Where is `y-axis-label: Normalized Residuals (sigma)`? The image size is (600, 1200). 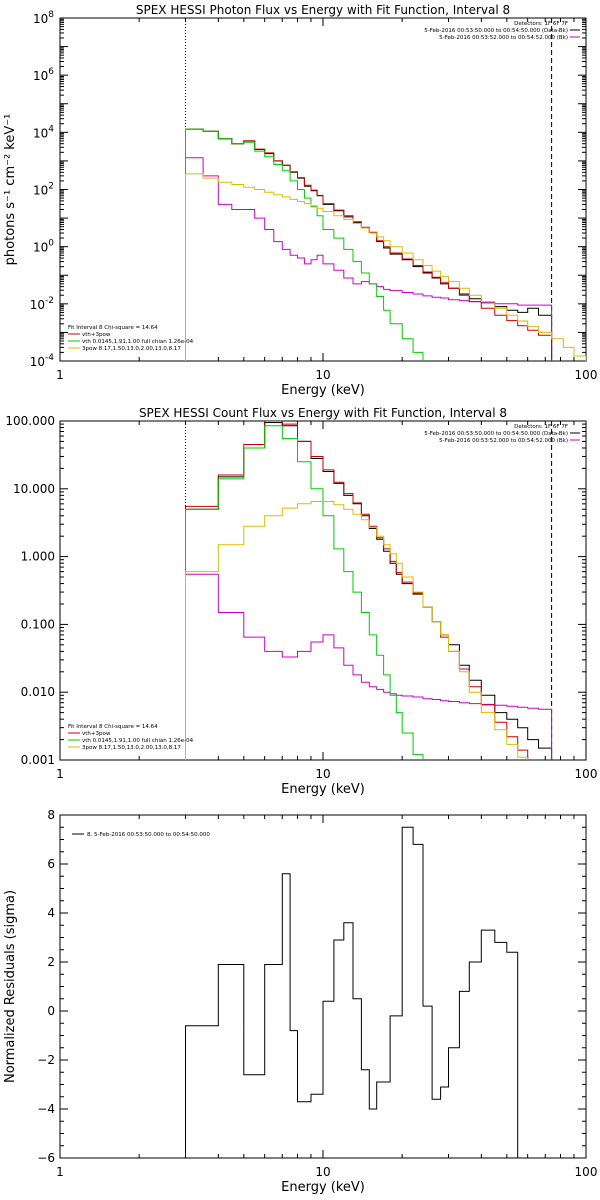
y-axis-label: Normalized Residuals (sigma) is located at coordinates (10, 986).